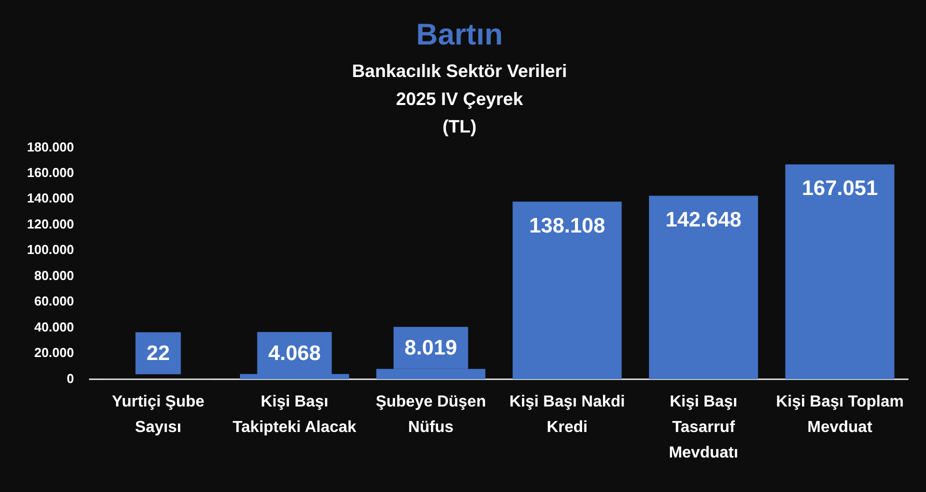 This screenshot has width=926, height=492. I want to click on x-tick-label: Yurtiçi Şube Sayısı, so click(158, 414).